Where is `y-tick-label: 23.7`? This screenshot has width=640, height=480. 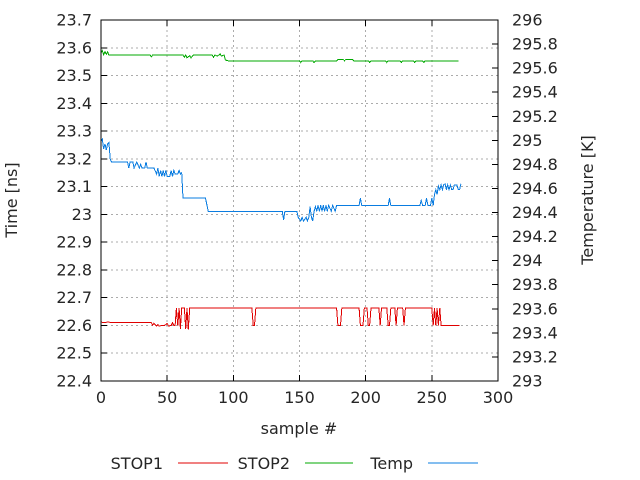
y-tick-label: 23.7 is located at coordinates (74, 20).